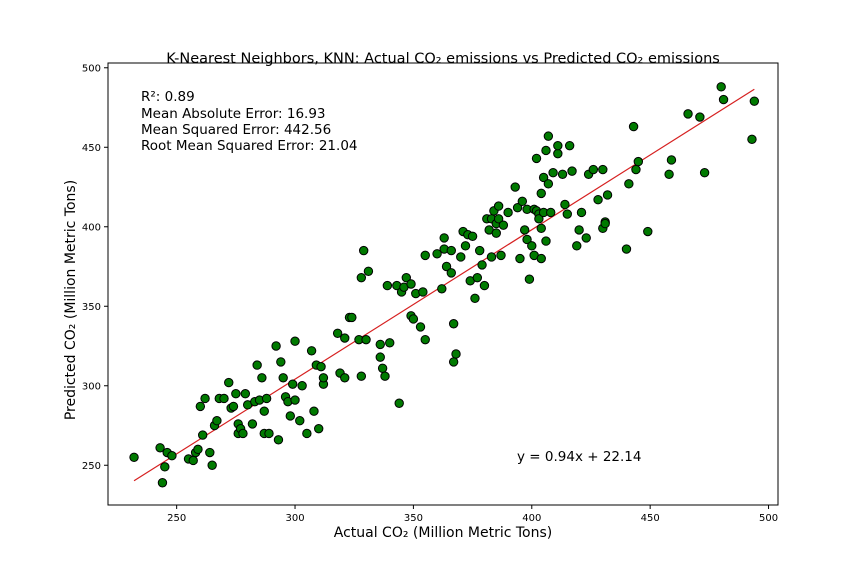  I want to click on regression-equation: y = 0.94x + 22.14, so click(579, 457).